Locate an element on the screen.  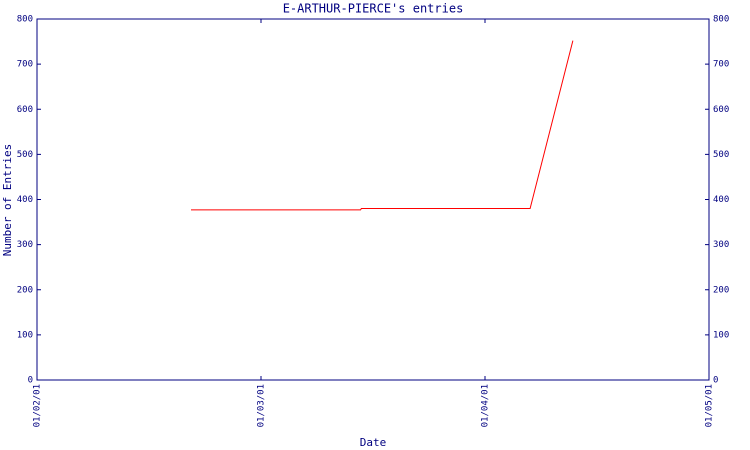
y-tick-label: 300 is located at coordinates (25, 245).